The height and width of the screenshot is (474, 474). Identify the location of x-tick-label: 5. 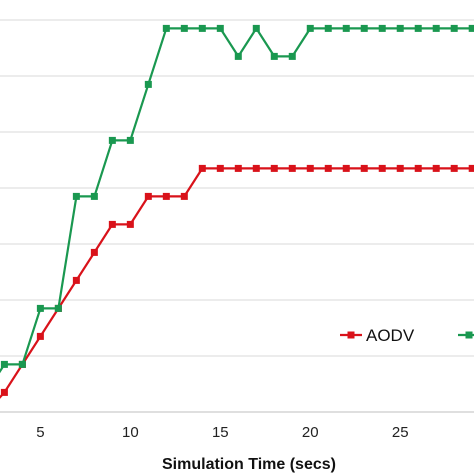
(40, 432).